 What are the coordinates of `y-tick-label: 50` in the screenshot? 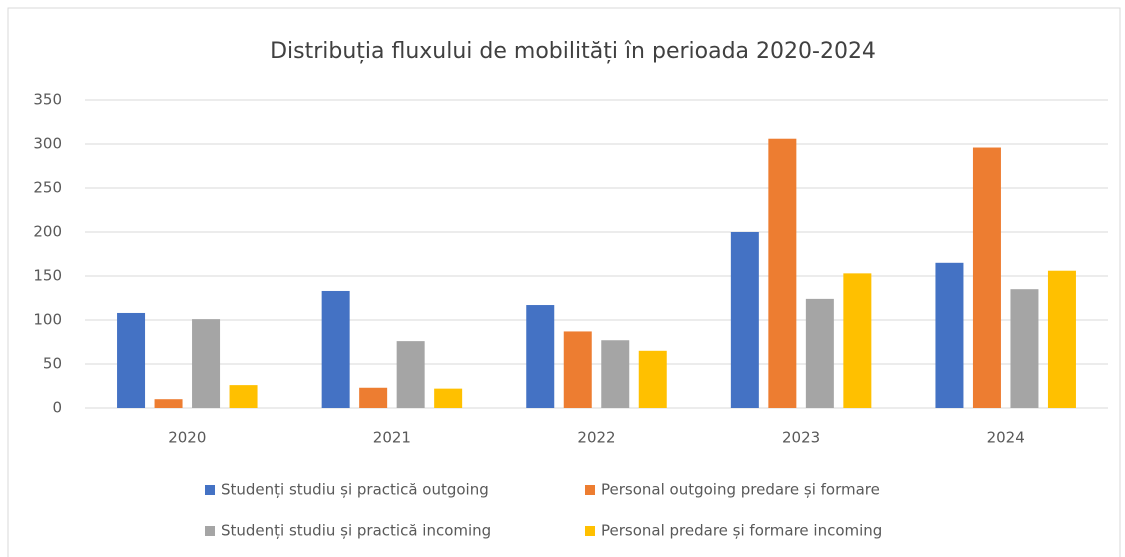 It's located at (52, 364).